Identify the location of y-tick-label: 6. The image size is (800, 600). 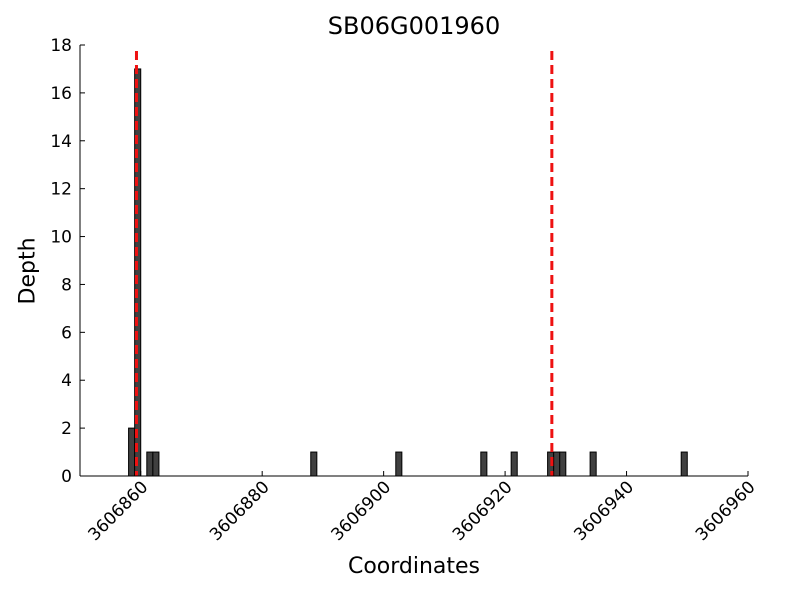
(66, 333).